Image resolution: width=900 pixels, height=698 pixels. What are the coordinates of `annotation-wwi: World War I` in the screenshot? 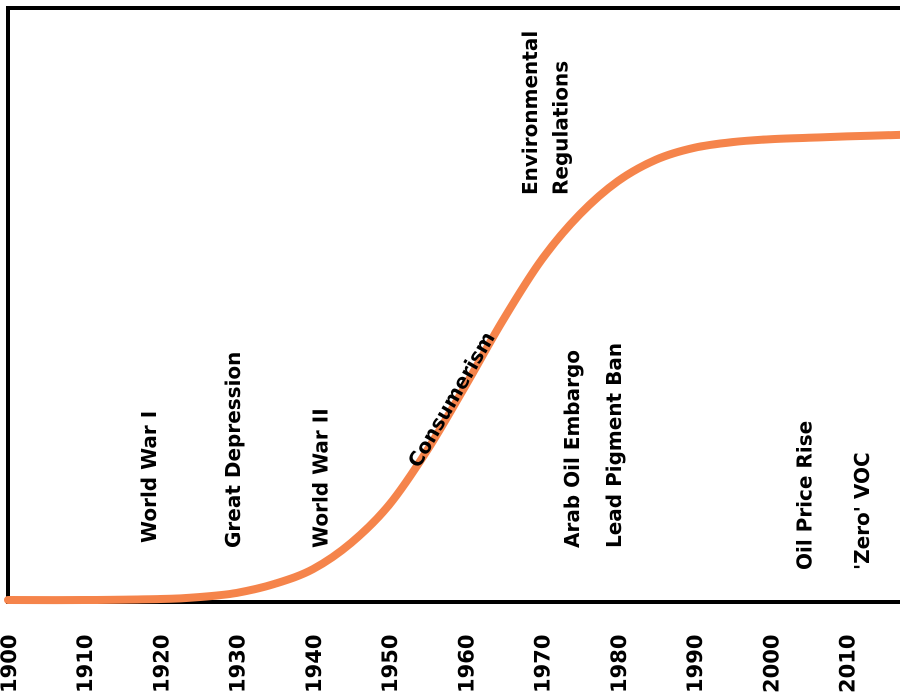 It's located at (149, 477).